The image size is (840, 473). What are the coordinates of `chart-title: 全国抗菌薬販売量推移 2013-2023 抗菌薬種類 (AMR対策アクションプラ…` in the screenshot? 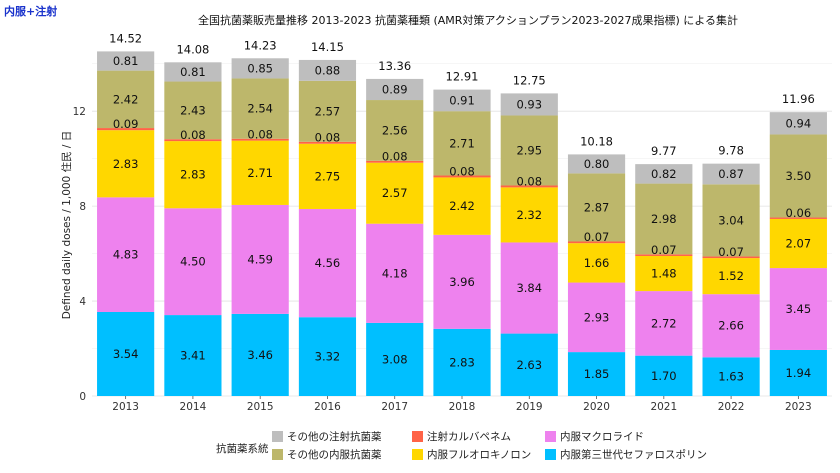 It's located at (468, 20).